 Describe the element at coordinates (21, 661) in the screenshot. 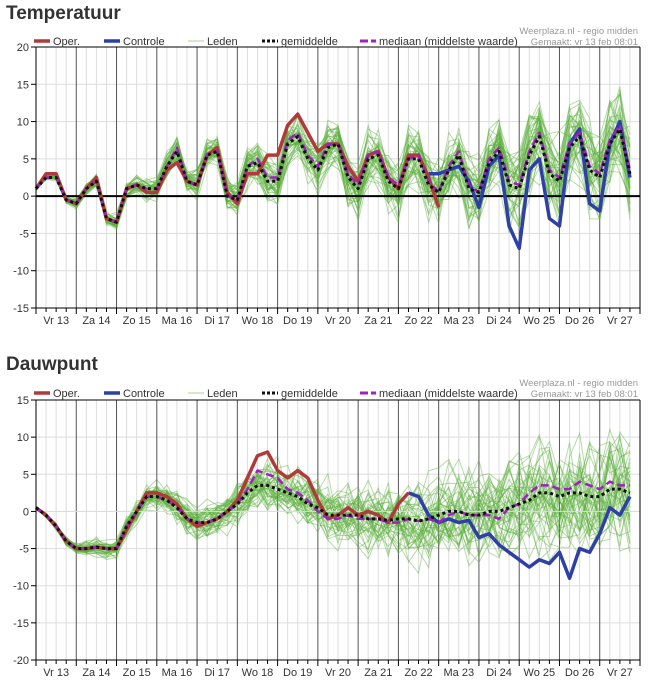

I see `y-tick-label: -20` at that location.